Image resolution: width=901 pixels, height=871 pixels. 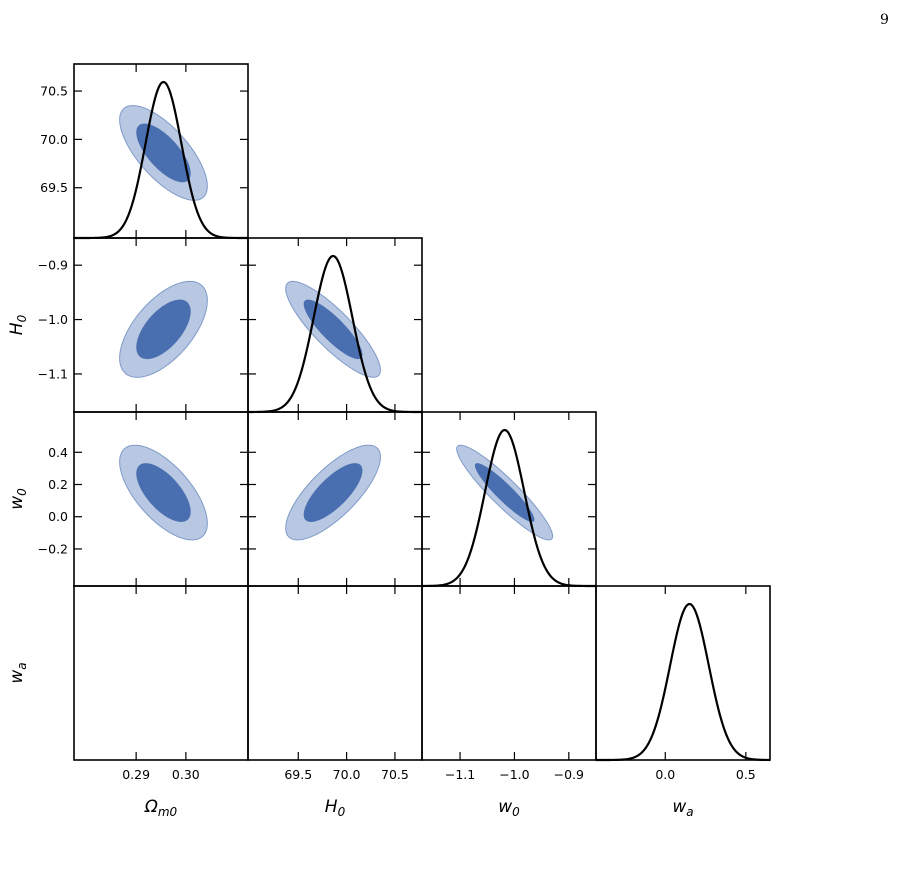 What do you see at coordinates (347, 774) in the screenshot?
I see `x-tick-label-H0: 70.0` at bounding box center [347, 774].